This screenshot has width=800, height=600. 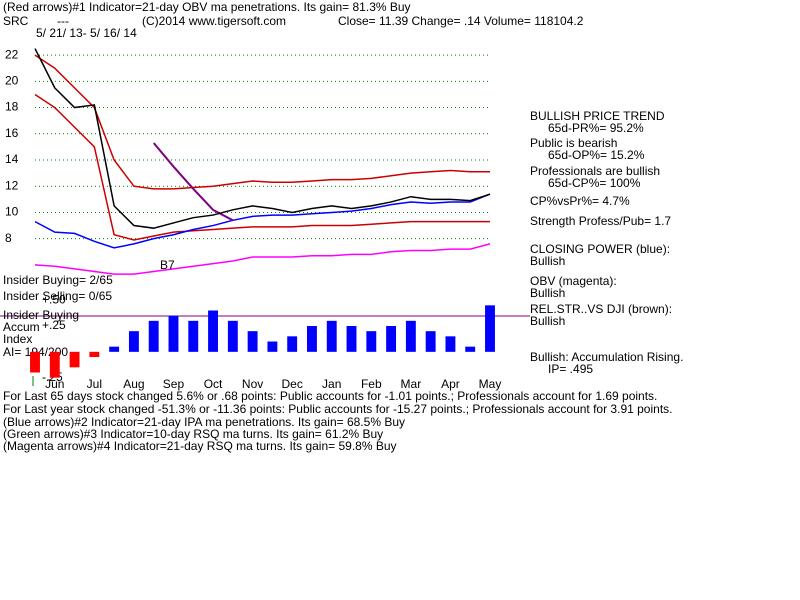 I want to click on annotation: 65d-CP%= 100%, so click(x=594, y=183).